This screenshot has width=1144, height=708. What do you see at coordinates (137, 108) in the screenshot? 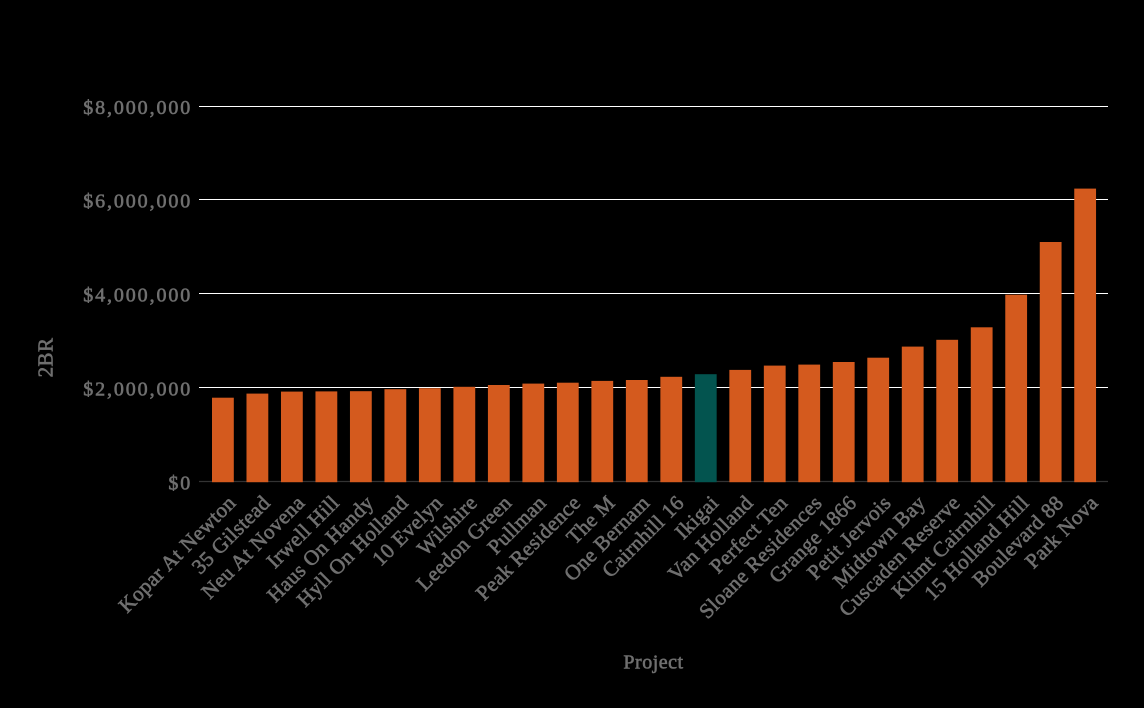
I see `svg-text: $8,000,000` at bounding box center [137, 108].